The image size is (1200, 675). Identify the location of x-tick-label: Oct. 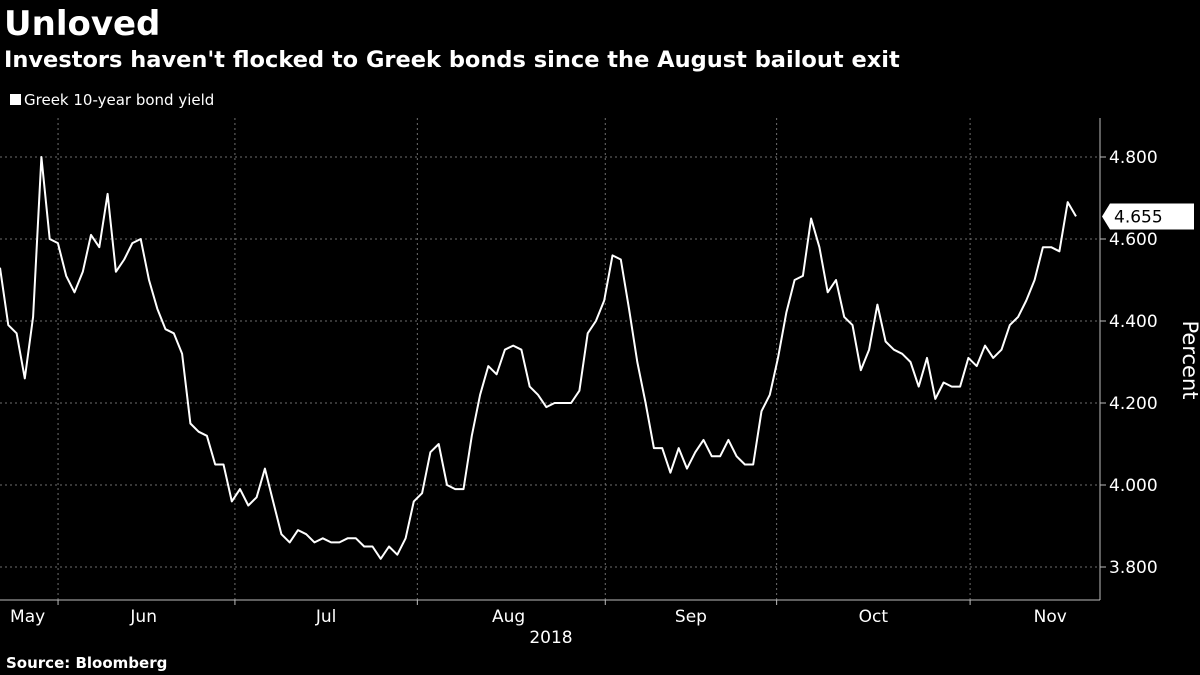
(874, 617).